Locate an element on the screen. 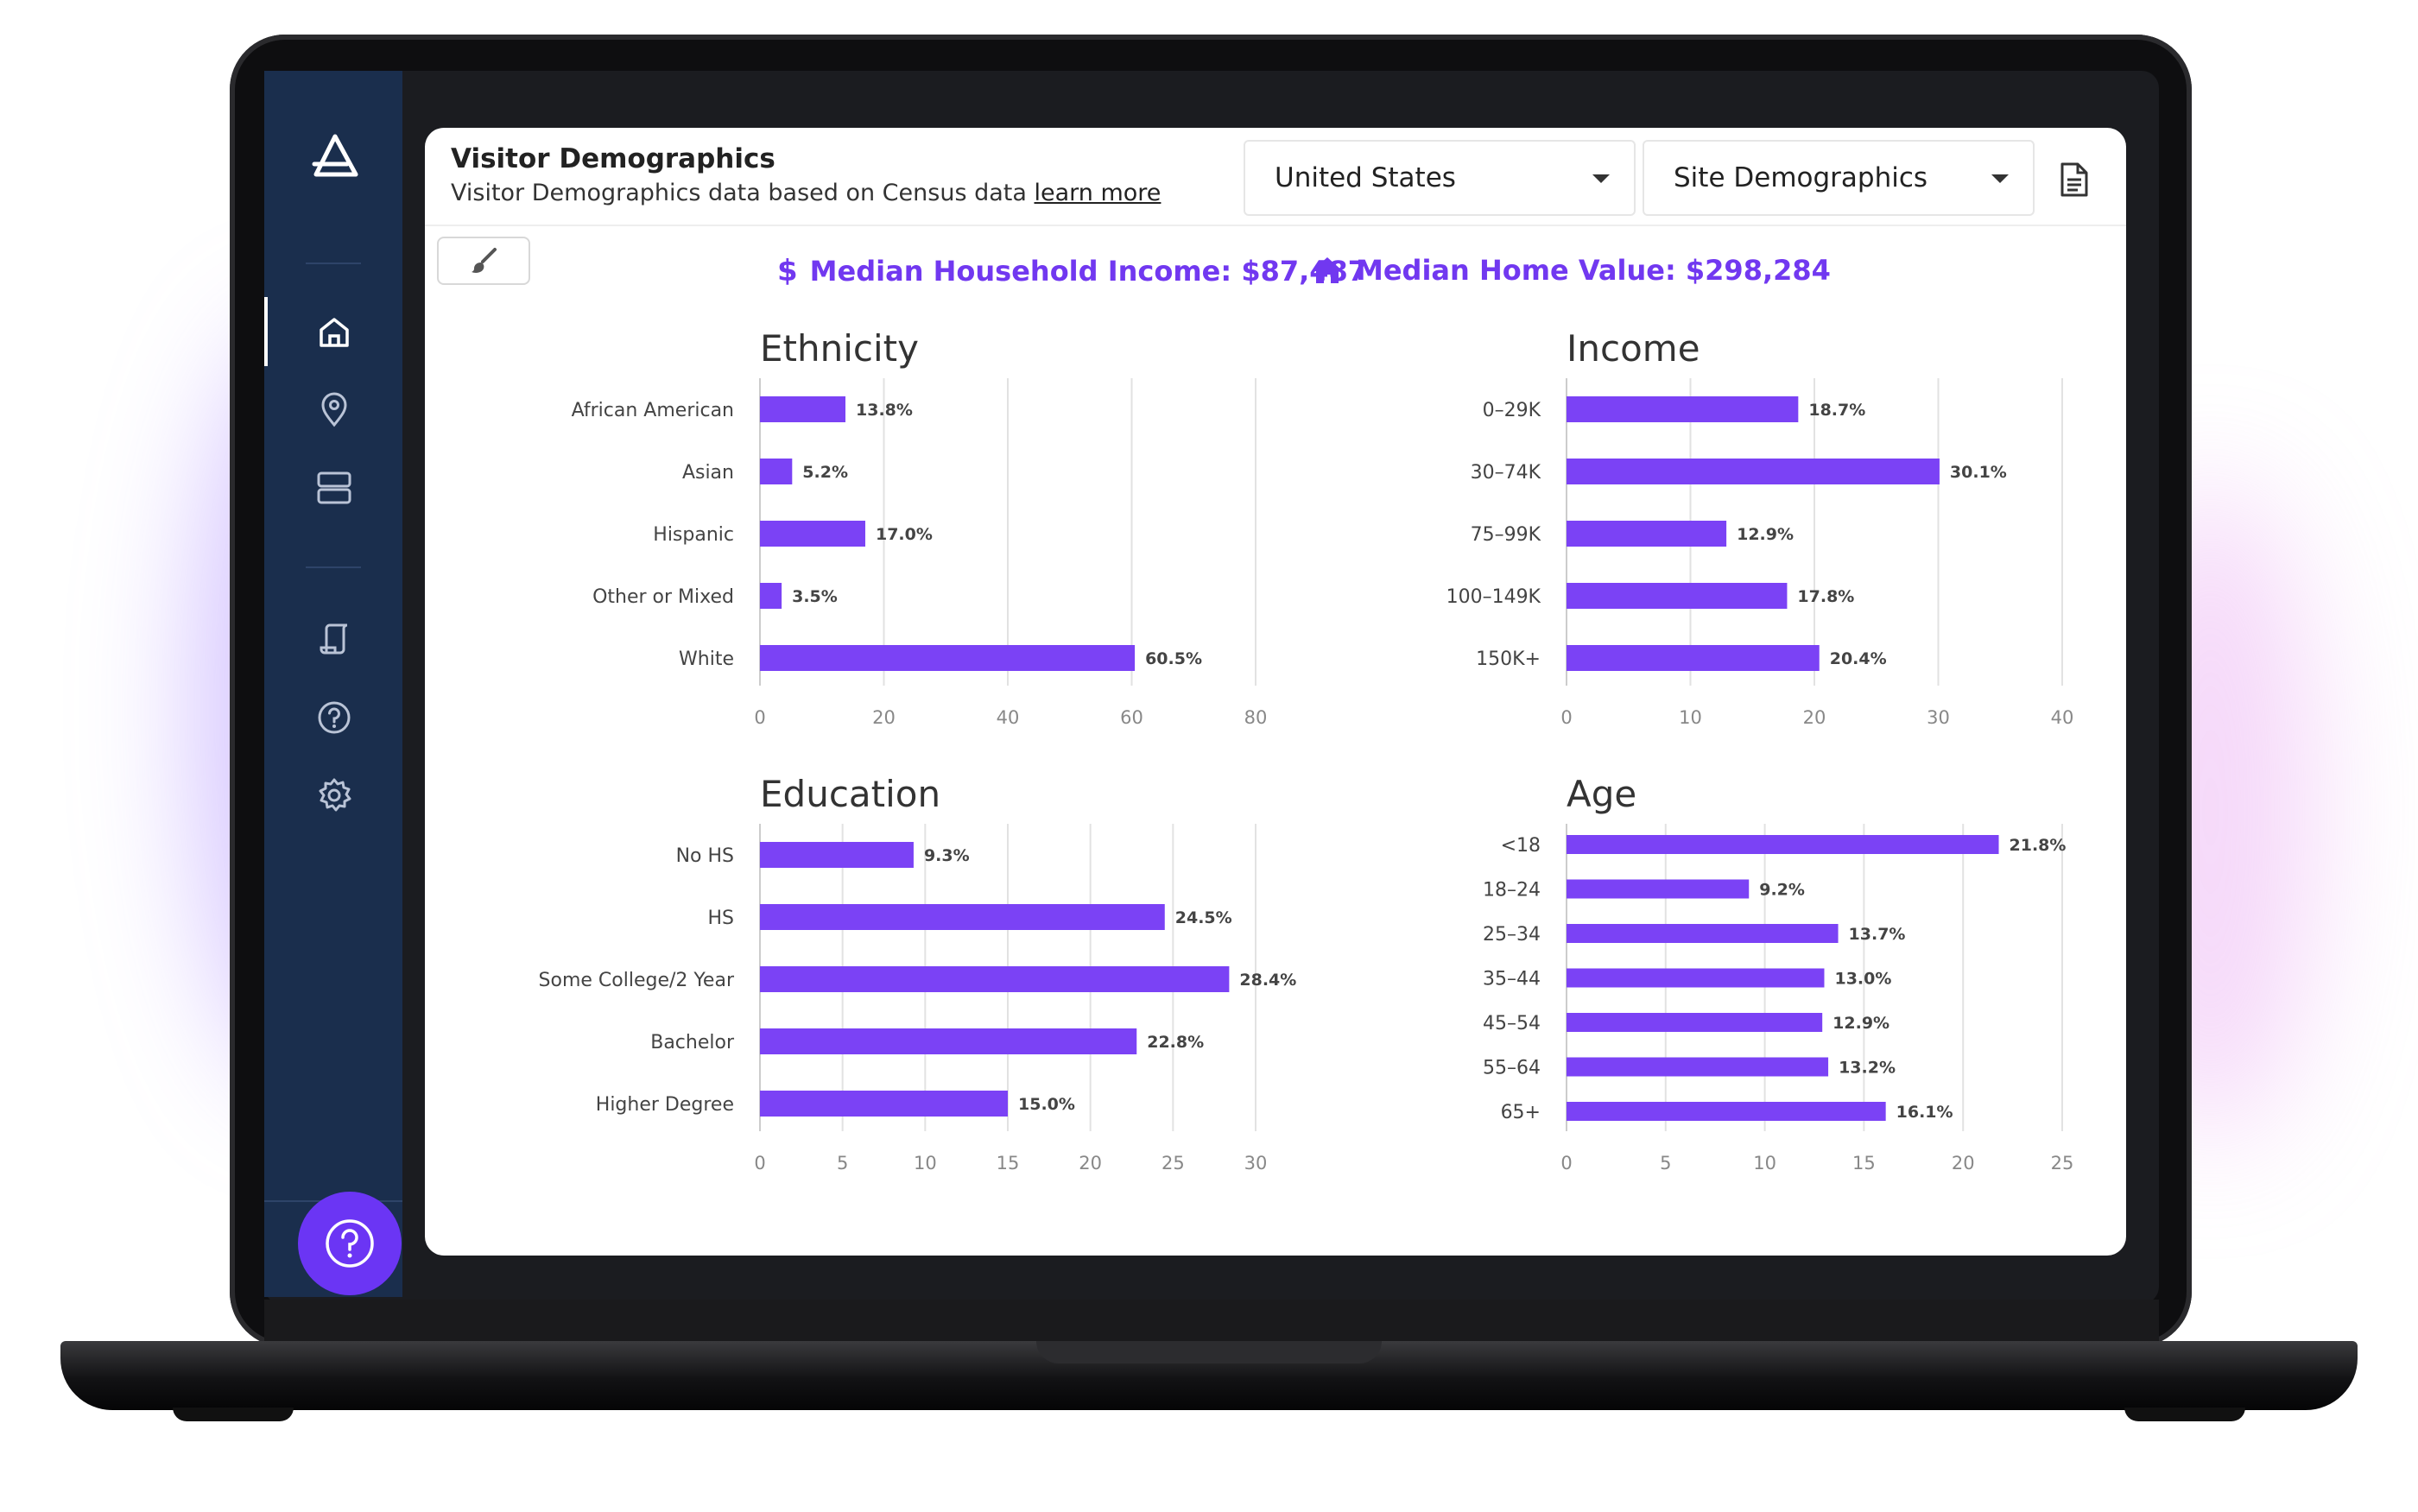 This screenshot has height=1512, width=2418. script-icon is located at coordinates (334, 640).